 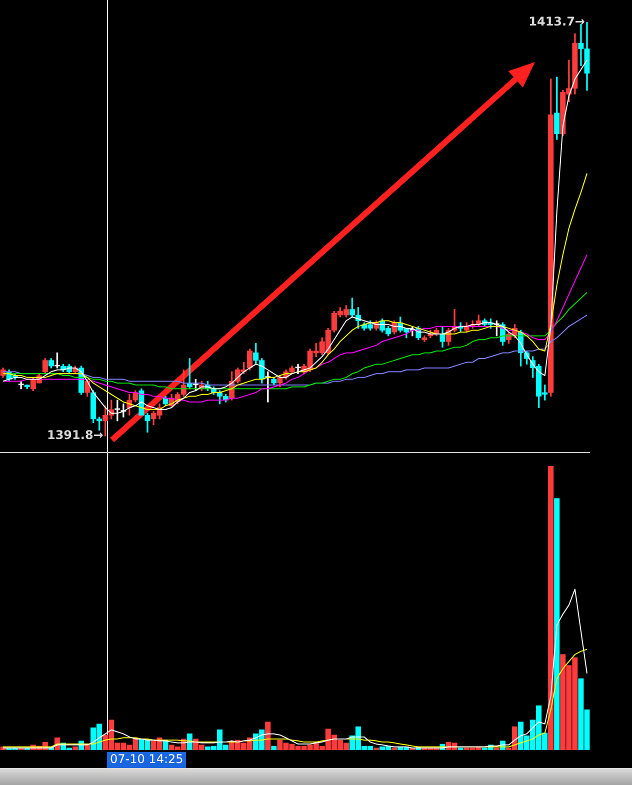 I want to click on text: 07-10 14:25, so click(x=146, y=760).